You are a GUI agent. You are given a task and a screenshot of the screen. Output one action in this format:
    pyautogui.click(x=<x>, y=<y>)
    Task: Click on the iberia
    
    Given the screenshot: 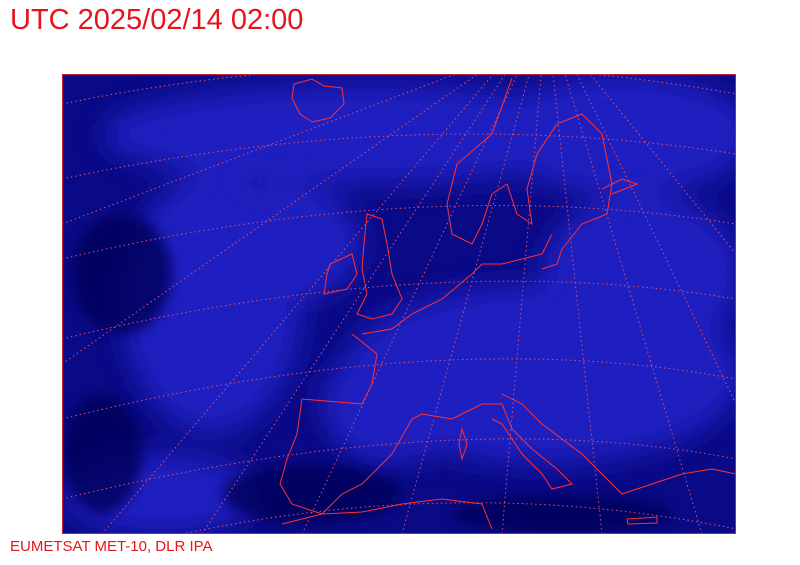 What is the action you would take?
    pyautogui.click(x=351, y=424)
    